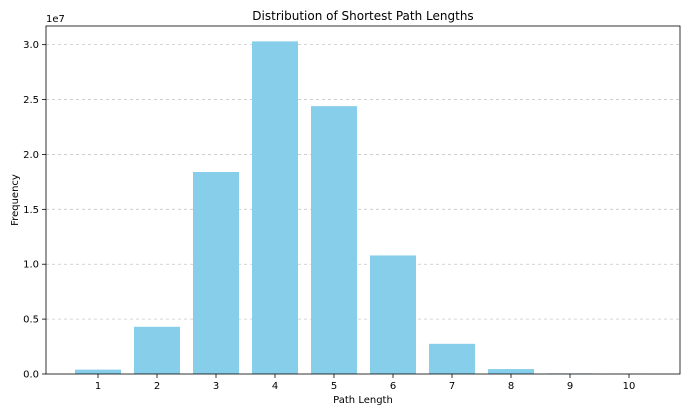  Describe the element at coordinates (363, 400) in the screenshot. I see `x-axis-label: Path Length` at that location.